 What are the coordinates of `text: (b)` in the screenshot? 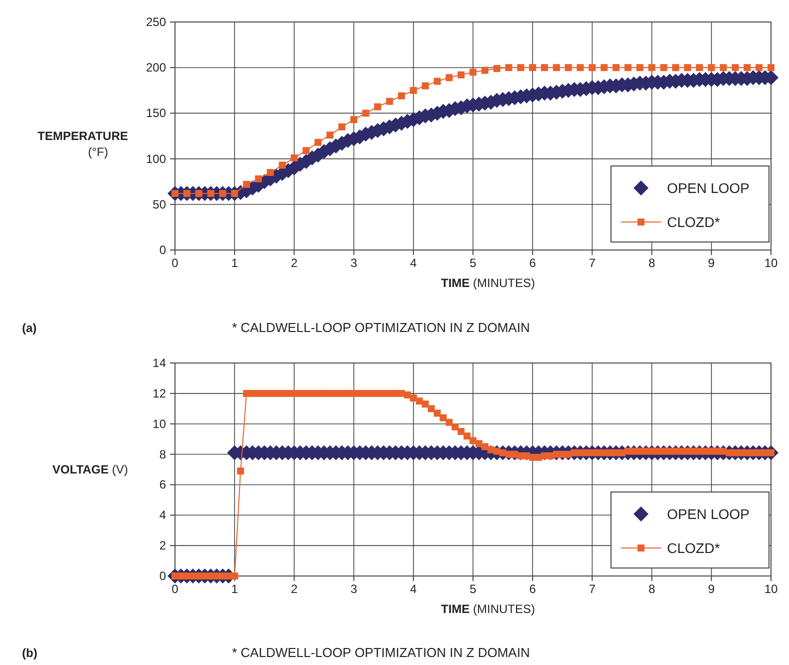 It's located at (30, 653).